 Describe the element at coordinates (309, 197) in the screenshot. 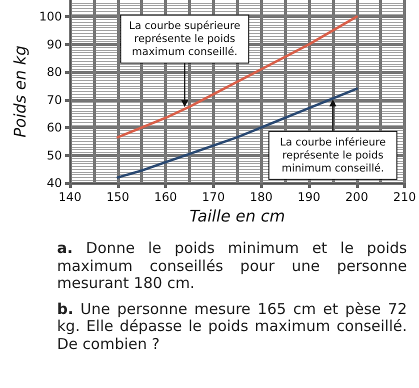

I see `x-tick-label: 190` at that location.